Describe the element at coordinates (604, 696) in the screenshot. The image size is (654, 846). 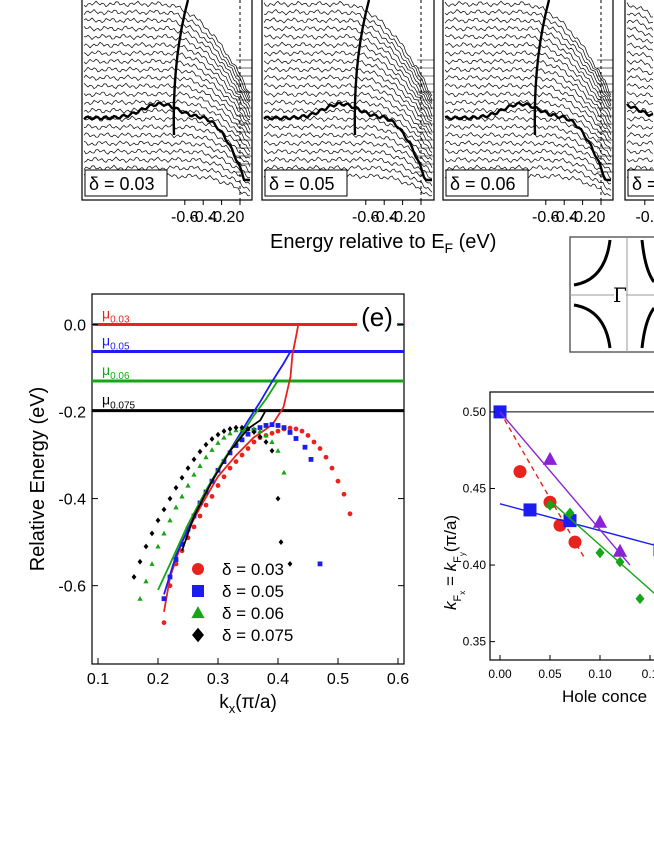
I see `x-axis-label: Hole conce` at that location.